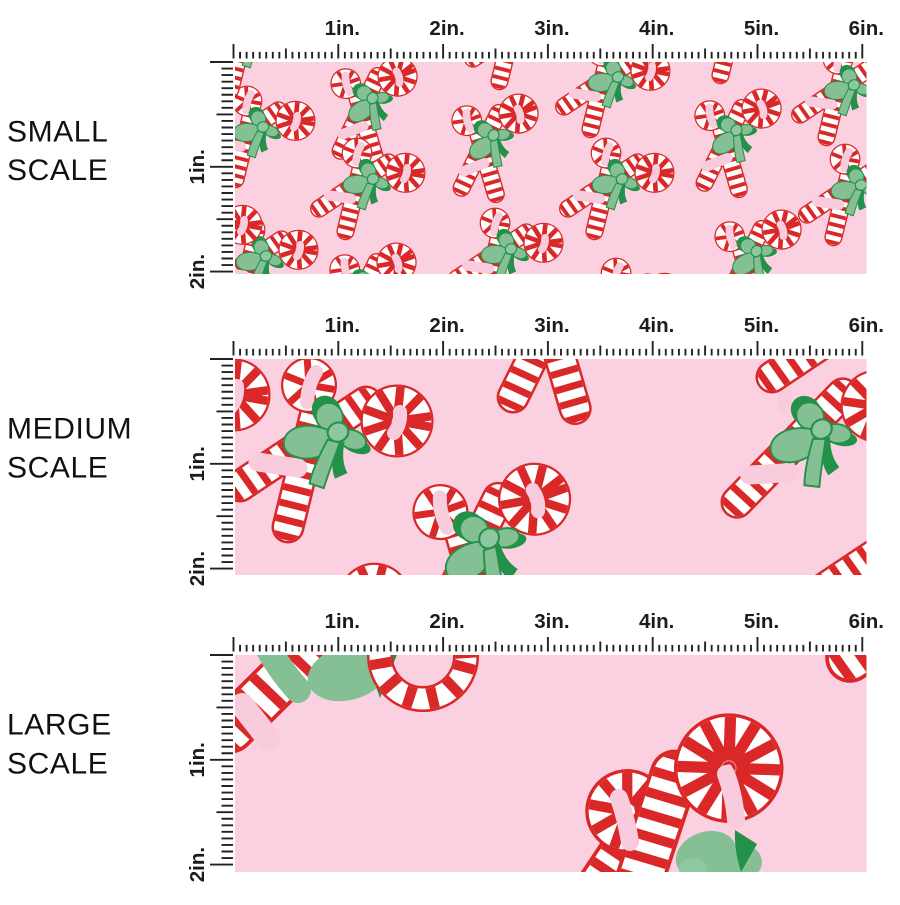 Image resolution: width=900 pixels, height=905 pixels. What do you see at coordinates (69, 429) in the screenshot?
I see `svg-text: MEDIUM` at bounding box center [69, 429].